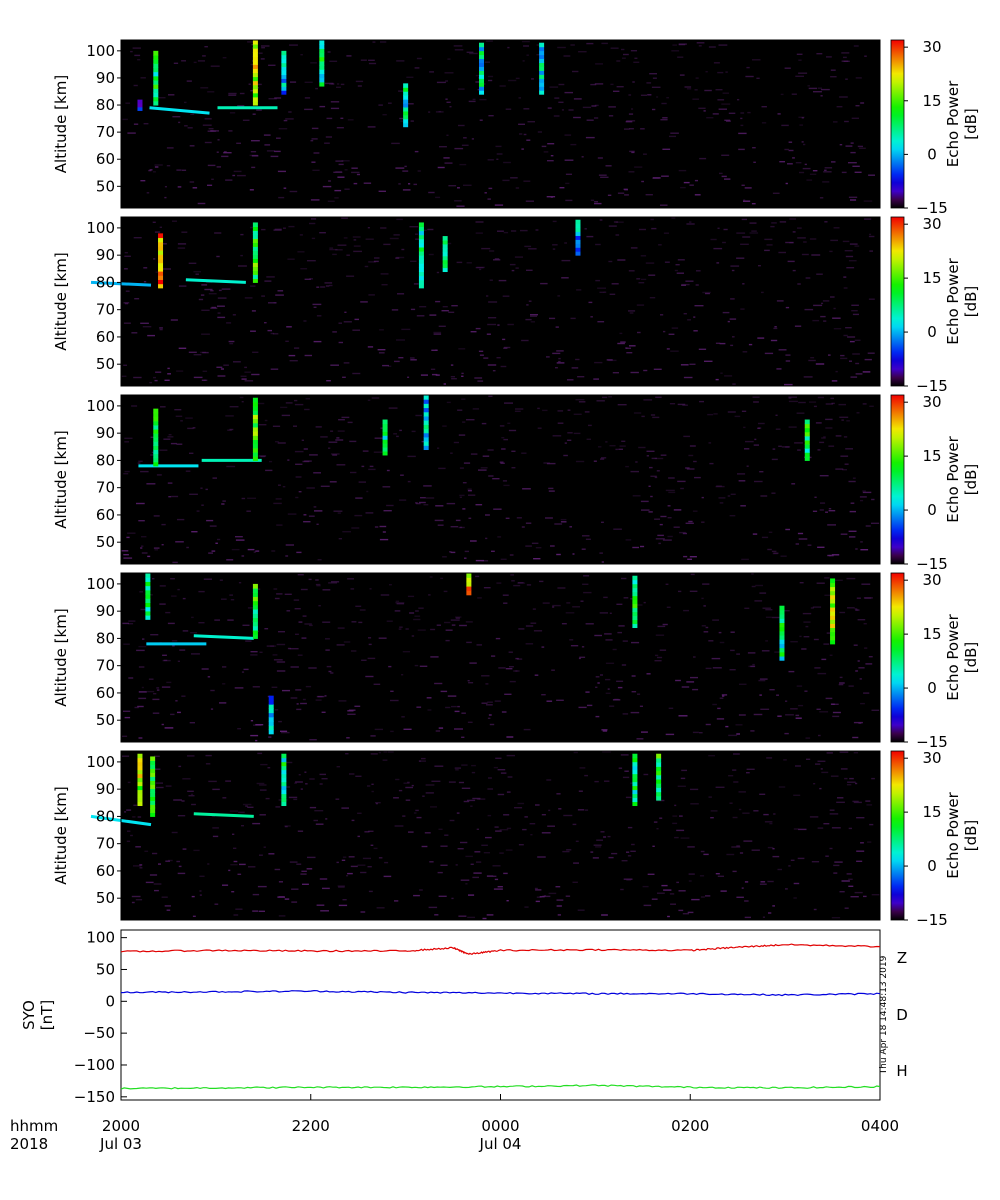  I want to click on y-tick-label: 100, so click(100, 228).